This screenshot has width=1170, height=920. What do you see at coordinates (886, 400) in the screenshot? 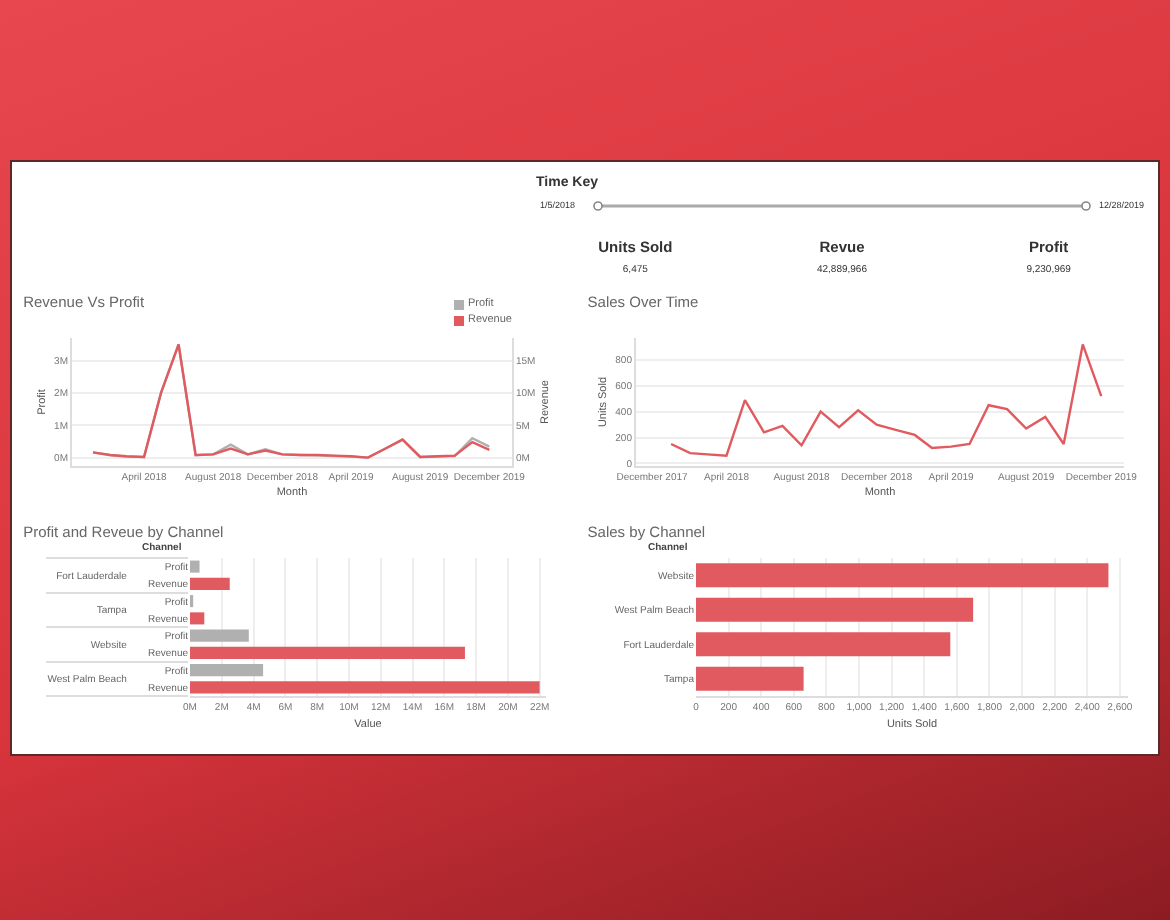
I see `line-series` at bounding box center [886, 400].